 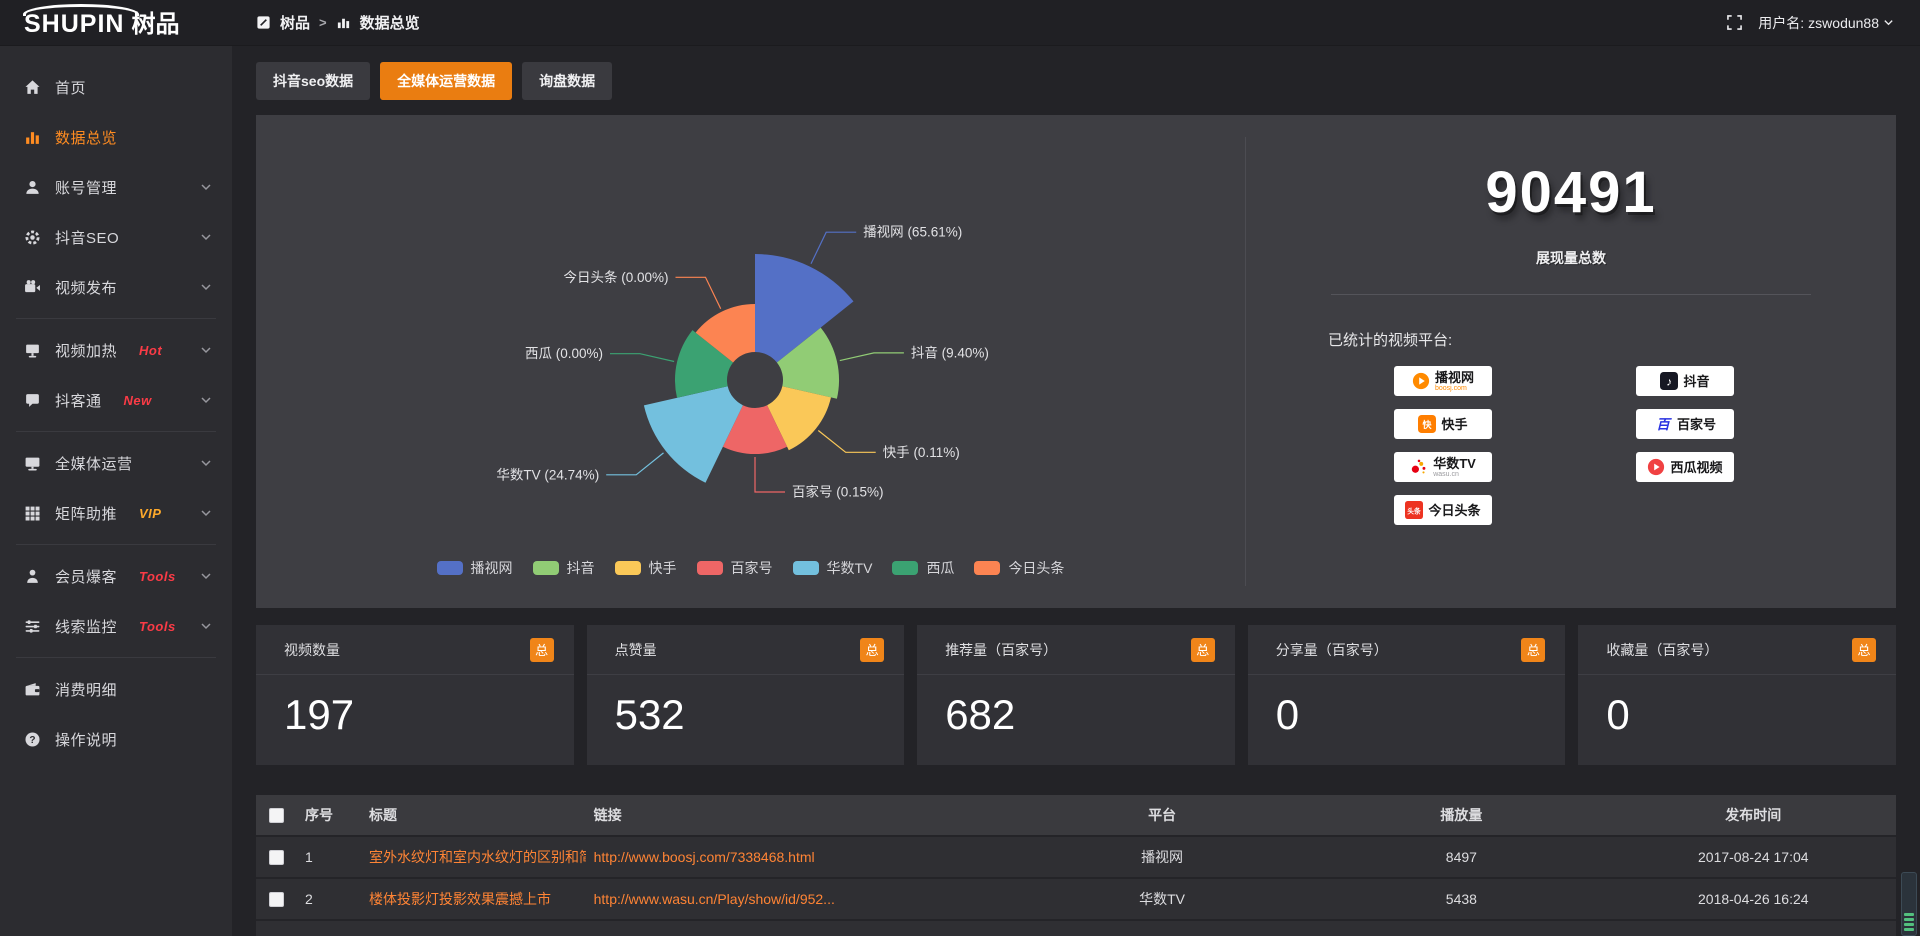 I want to click on sidebar-item-label: 账号管理, so click(x=86, y=188).